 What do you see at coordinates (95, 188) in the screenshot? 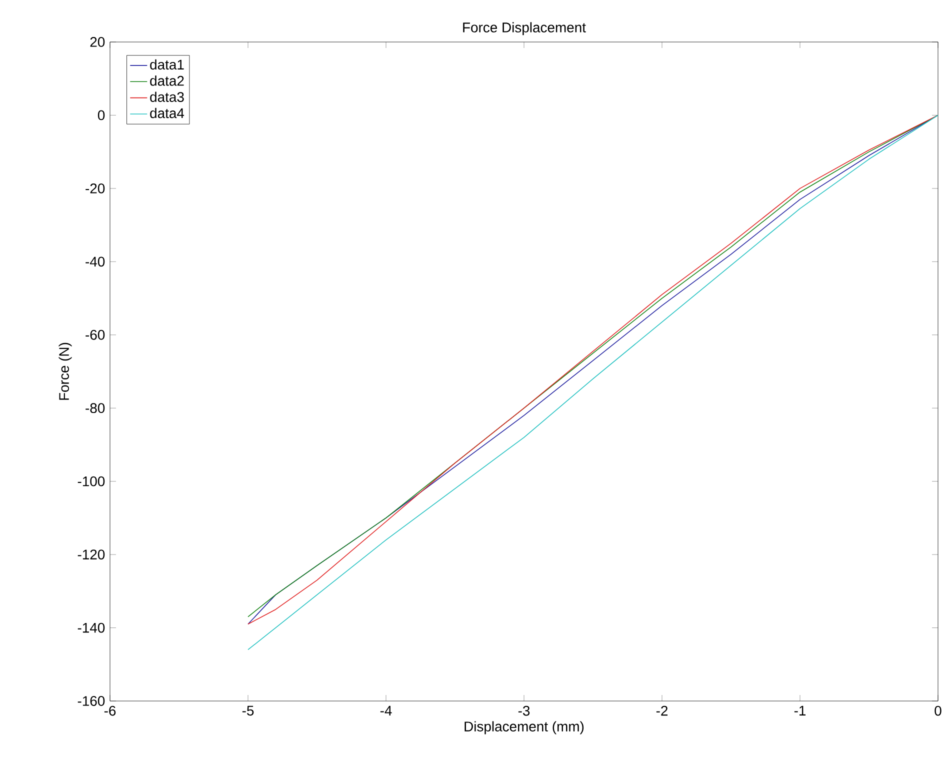
I see `y-tick-label: -20` at bounding box center [95, 188].